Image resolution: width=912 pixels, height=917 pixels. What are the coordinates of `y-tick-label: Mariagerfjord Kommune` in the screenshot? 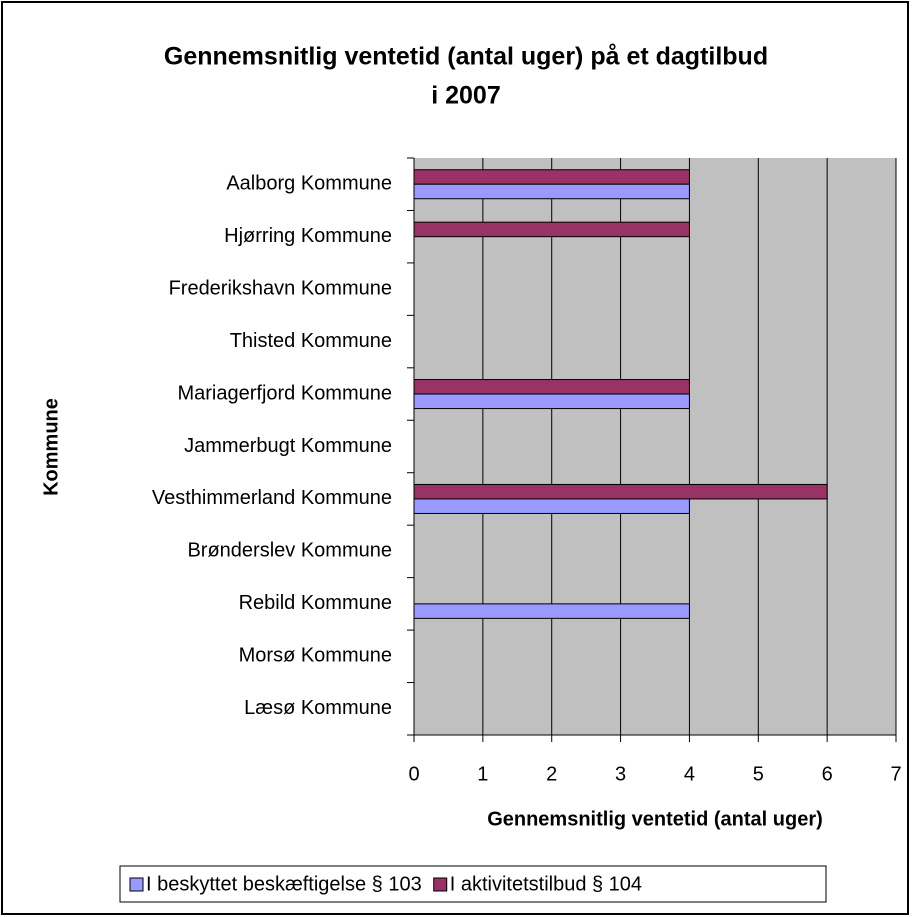 It's located at (284, 393).